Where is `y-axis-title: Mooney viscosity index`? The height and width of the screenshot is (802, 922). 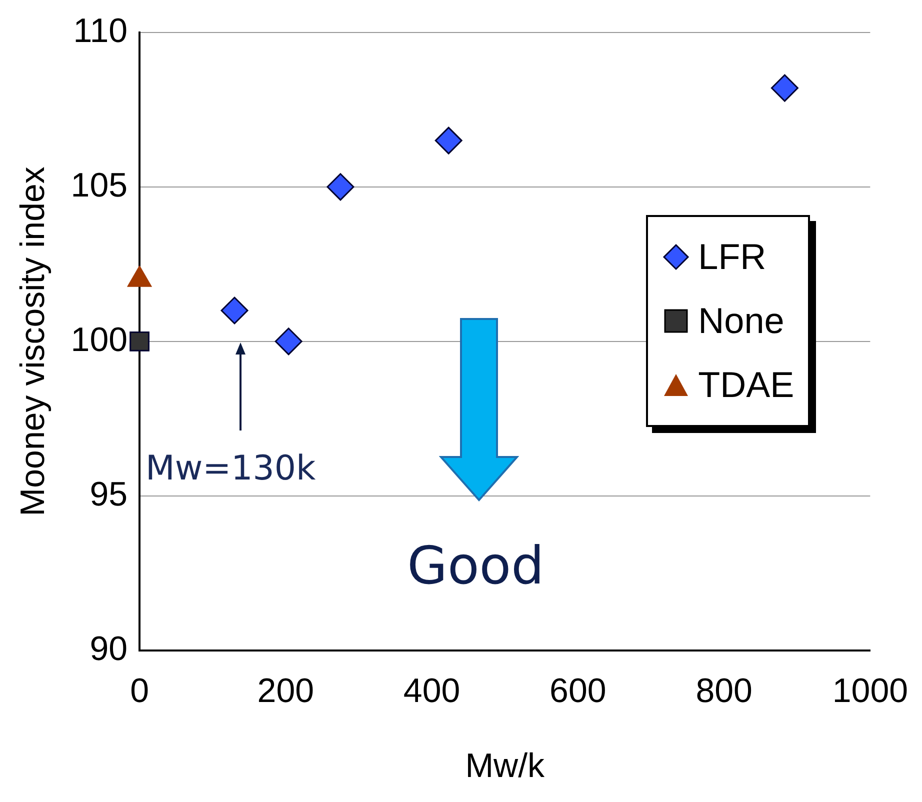 y-axis-title: Mooney viscosity index is located at coordinates (33, 341).